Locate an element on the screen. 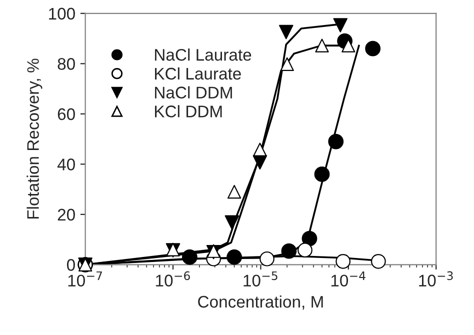 The height and width of the screenshot is (335, 474). x-axis-title: Concentration, M is located at coordinates (260, 302).